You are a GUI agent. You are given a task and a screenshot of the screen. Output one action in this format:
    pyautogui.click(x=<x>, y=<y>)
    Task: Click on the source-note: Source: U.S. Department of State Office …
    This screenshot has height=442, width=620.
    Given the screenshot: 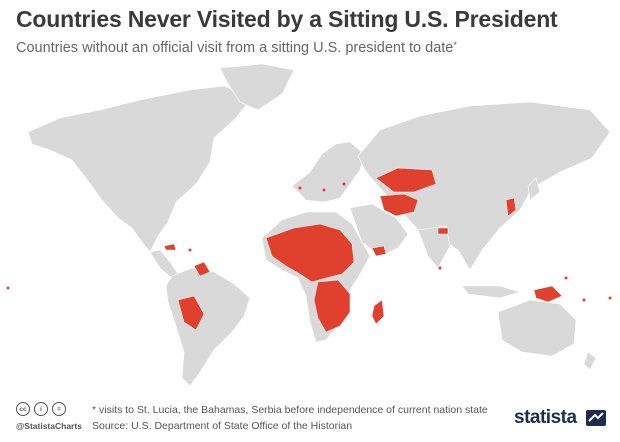 What is the action you would take?
    pyautogui.click(x=222, y=426)
    